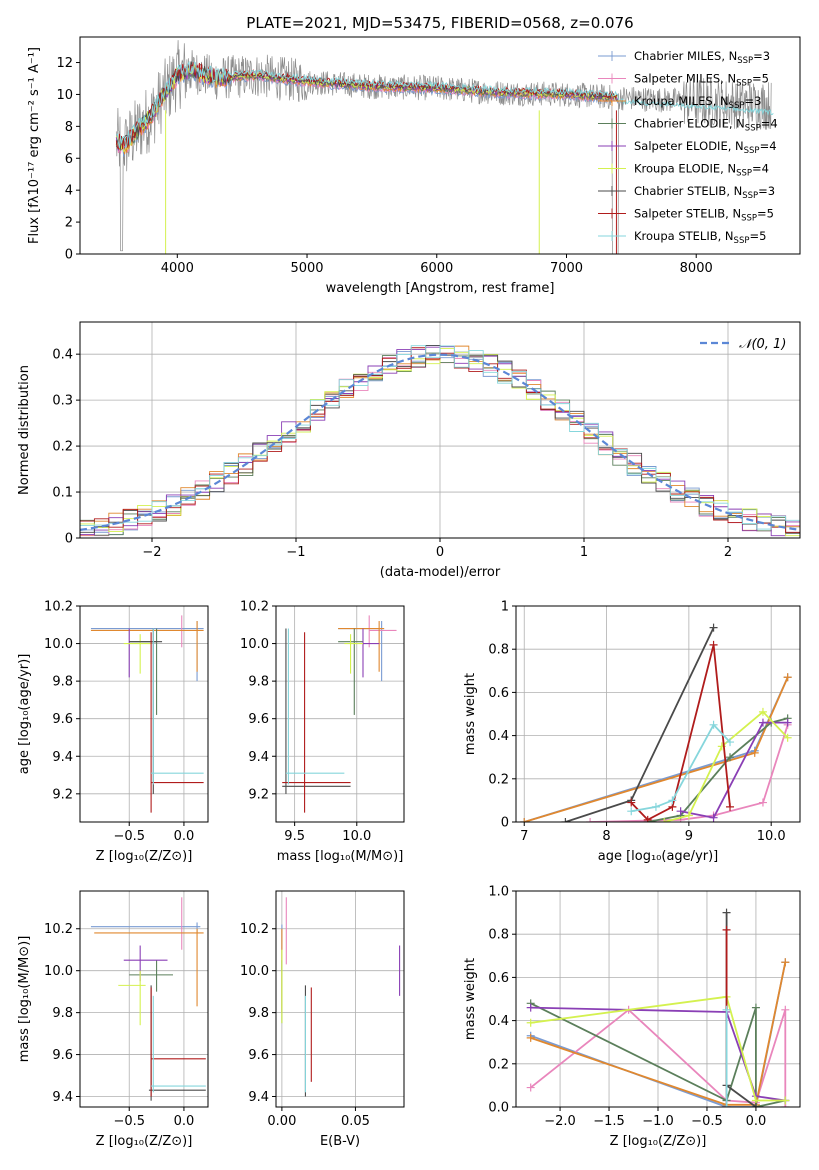 This screenshot has width=819, height=1170. Describe the element at coordinates (177, 268) in the screenshot. I see `x-tick-label: 4000` at that location.